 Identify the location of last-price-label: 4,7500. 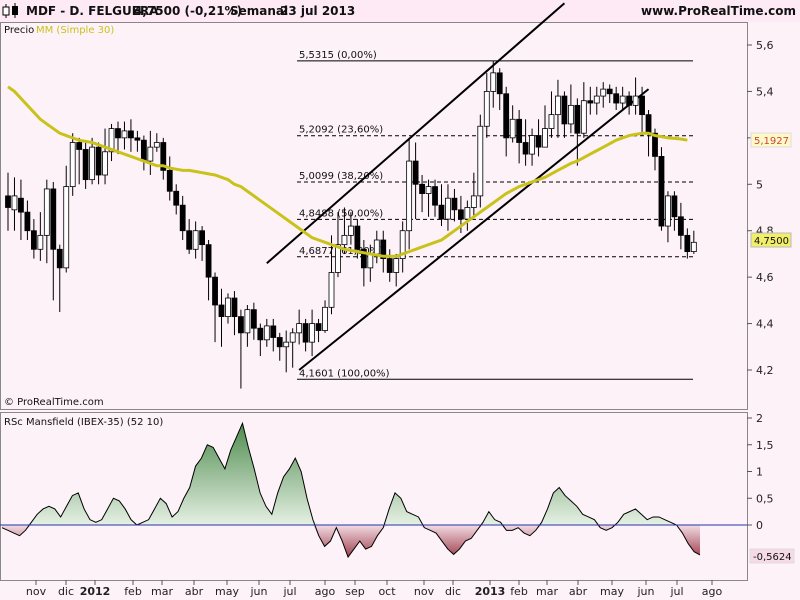
(771, 241).